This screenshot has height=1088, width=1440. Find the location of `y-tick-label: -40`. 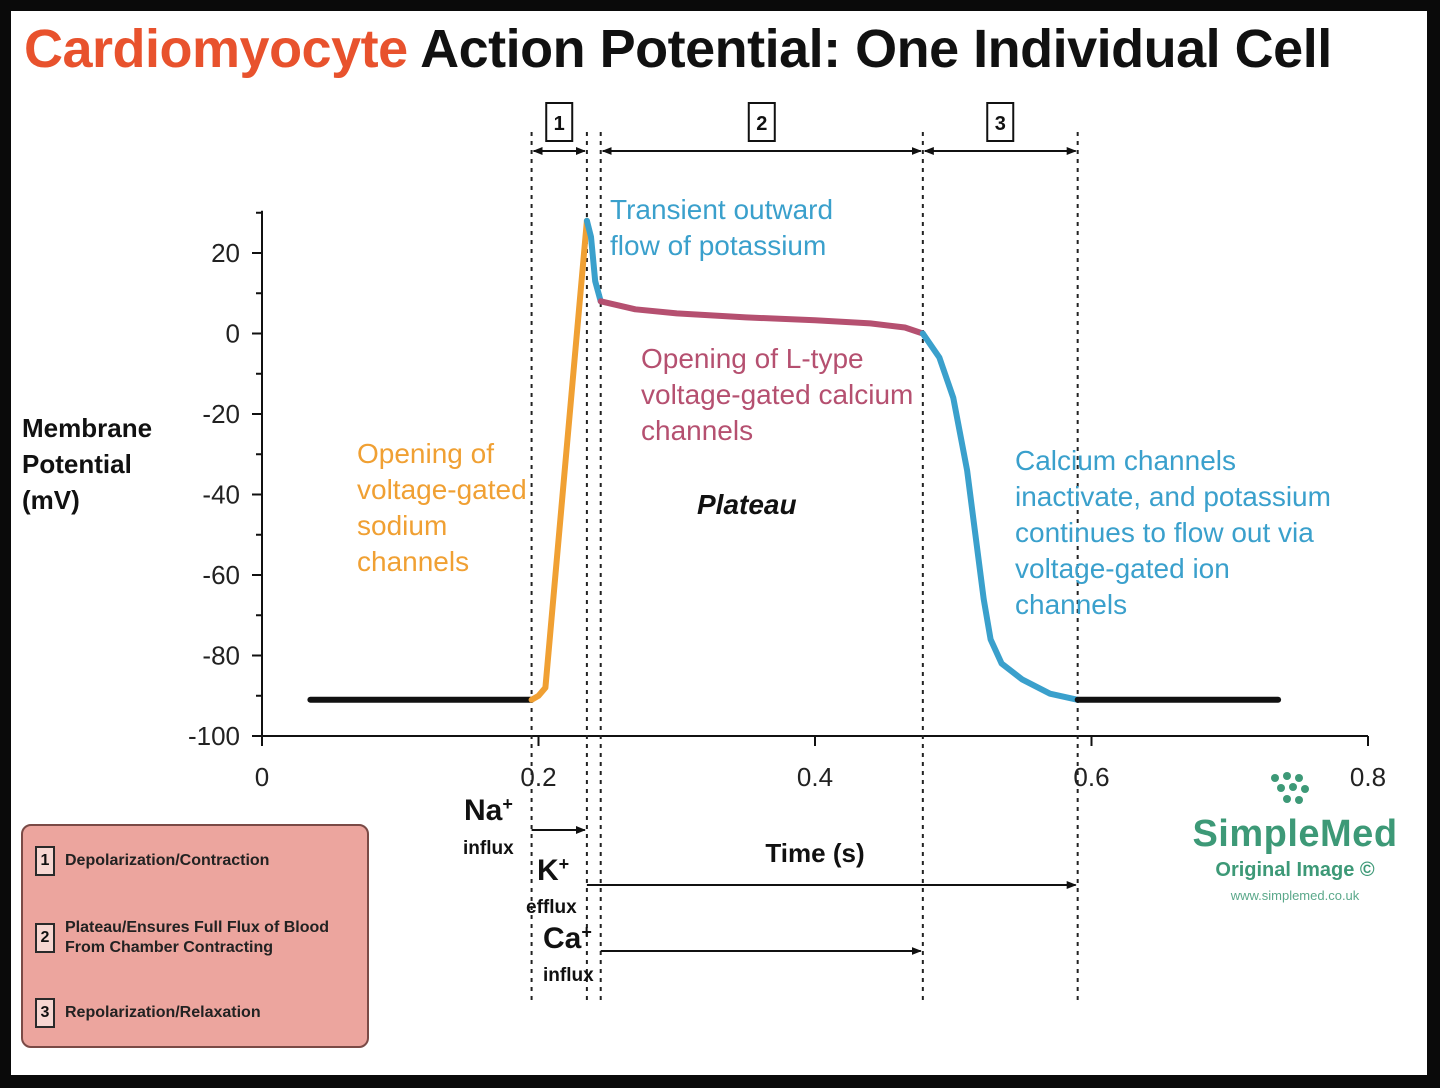

y-tick-label: -40 is located at coordinates (221, 495).